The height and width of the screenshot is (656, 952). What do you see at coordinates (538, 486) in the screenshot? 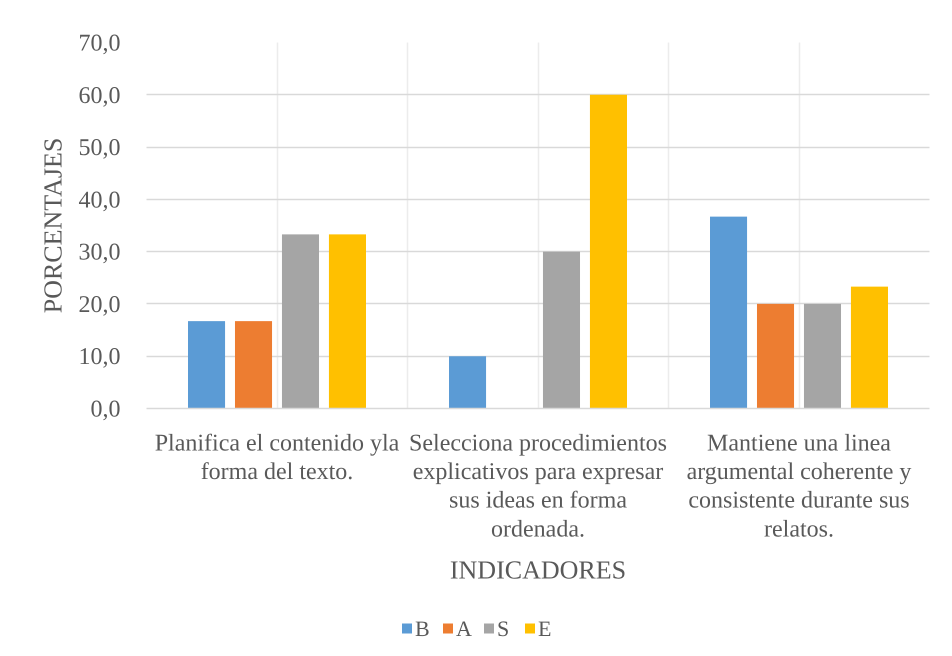
I see `x-tick-label: Selecciona procedimientos explicativos para expresar sus ideas en forma ordenada.` at bounding box center [538, 486].